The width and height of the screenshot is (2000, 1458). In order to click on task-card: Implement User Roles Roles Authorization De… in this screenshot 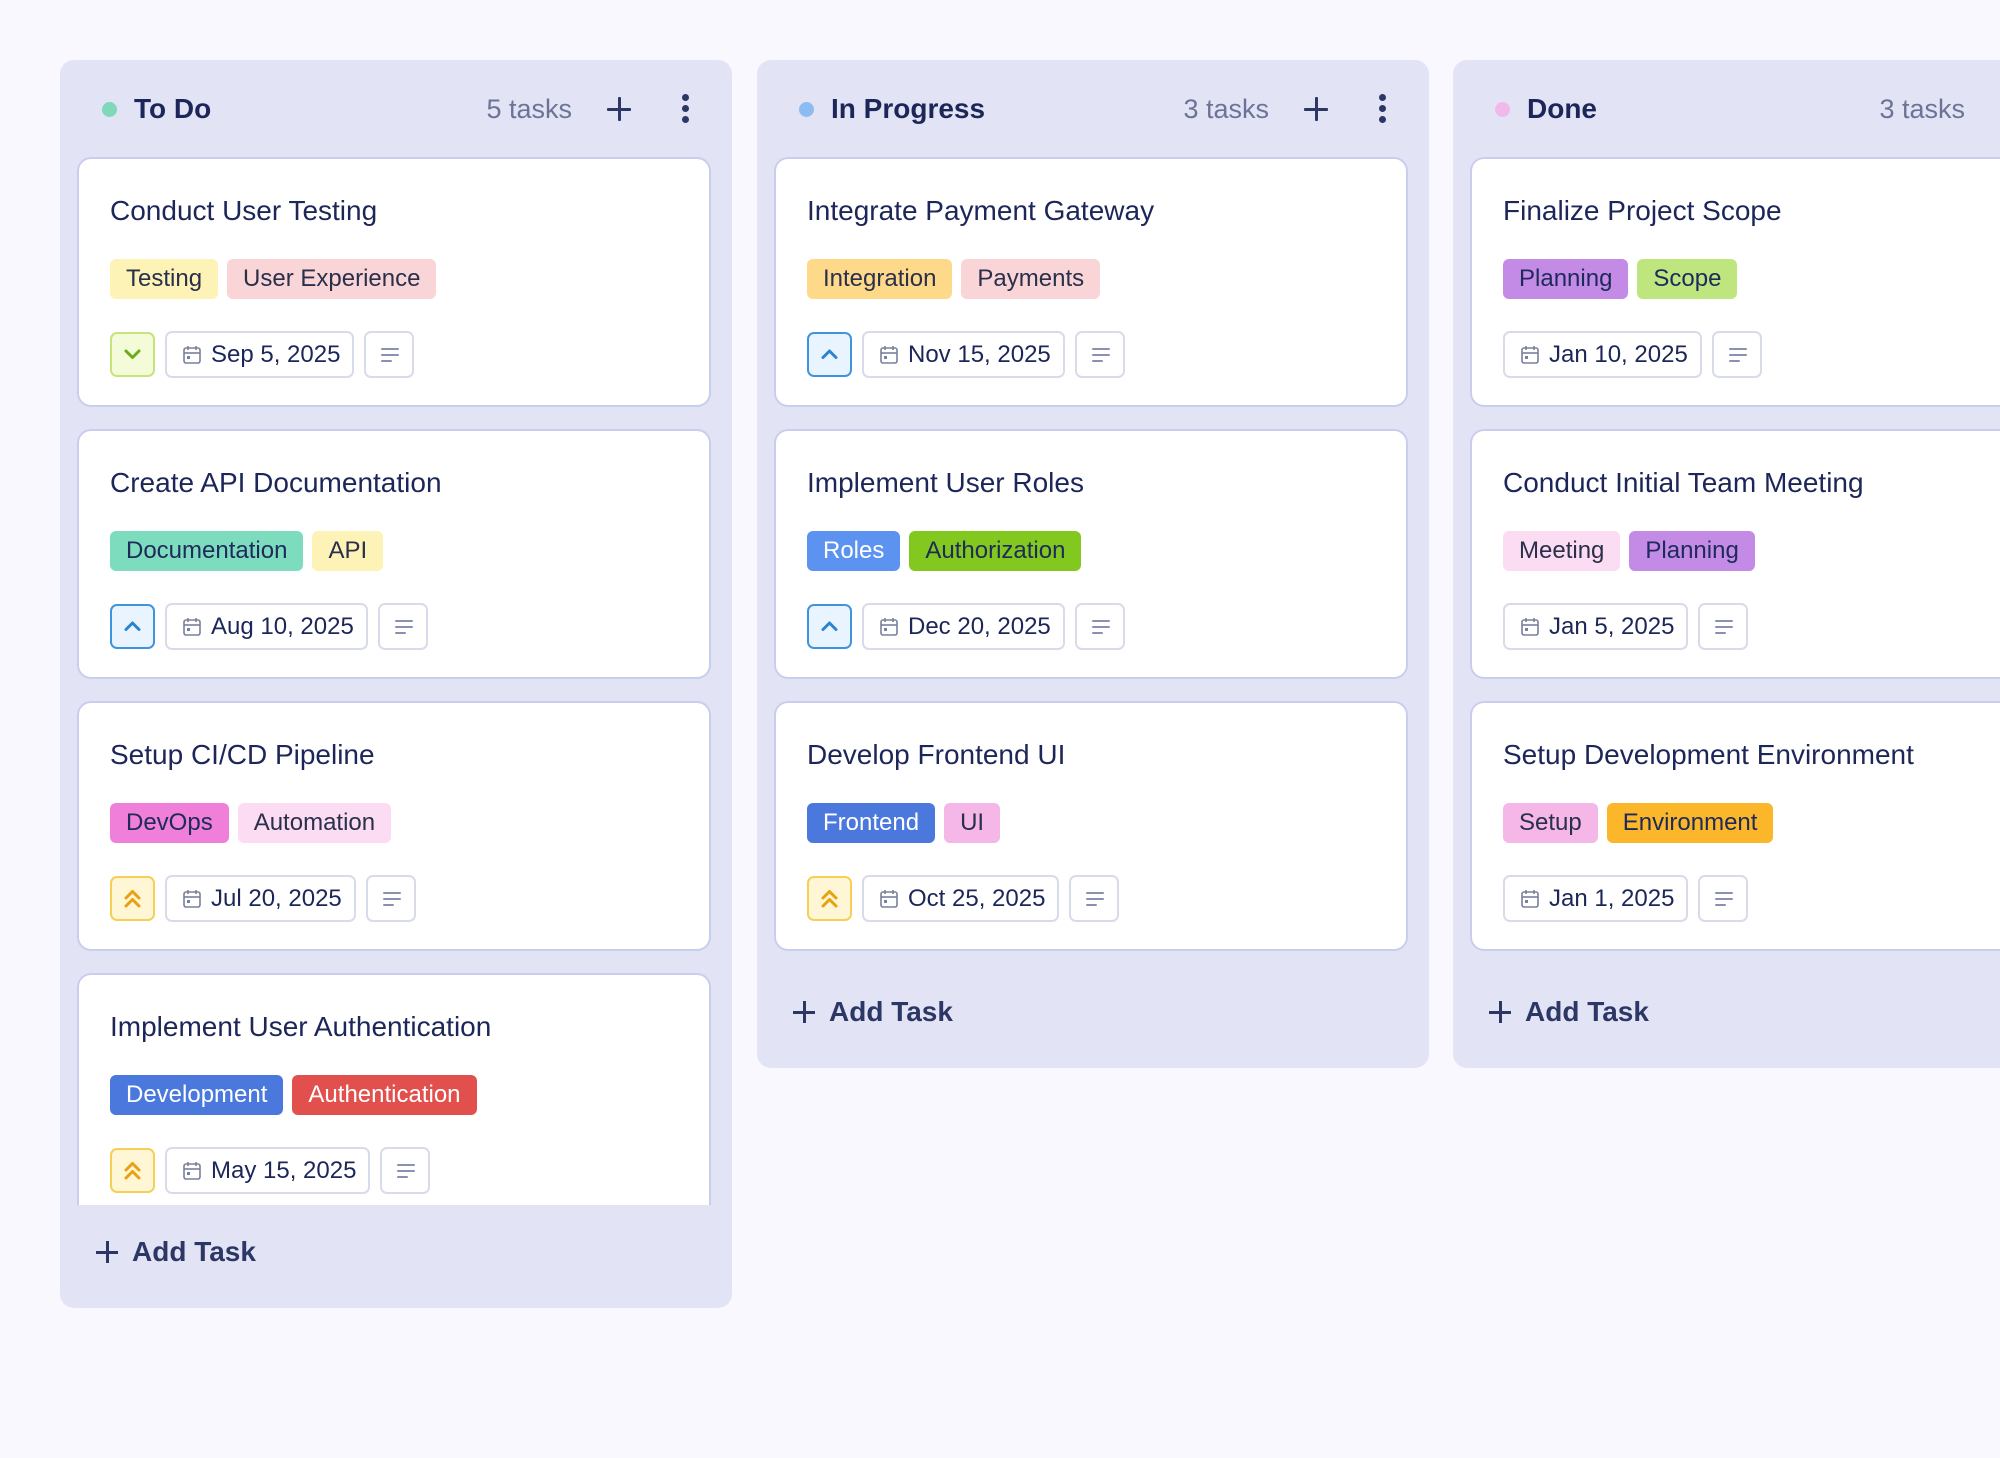, I will do `click(1091, 554)`.